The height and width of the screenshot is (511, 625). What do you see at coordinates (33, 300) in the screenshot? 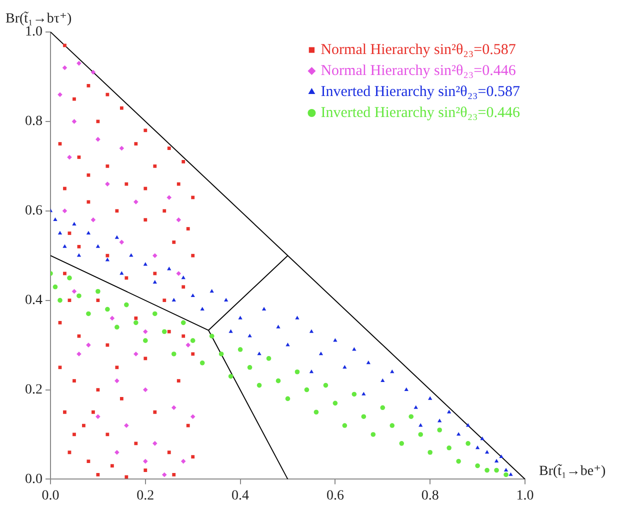
I see `y-tick-label: 0.4` at bounding box center [33, 300].